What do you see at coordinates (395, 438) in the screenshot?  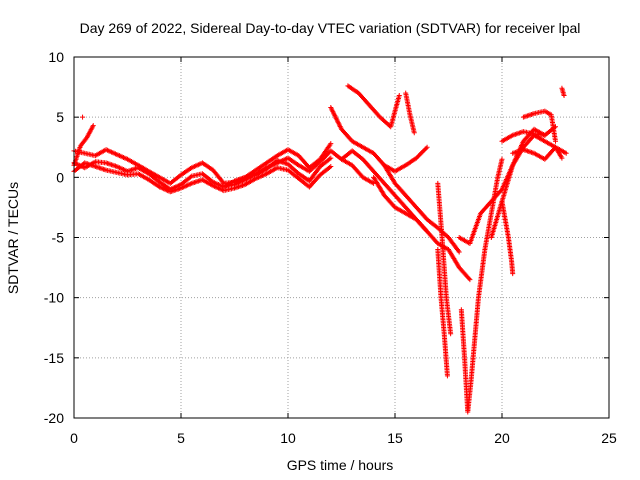 I see `x-tick-label: 15` at bounding box center [395, 438].